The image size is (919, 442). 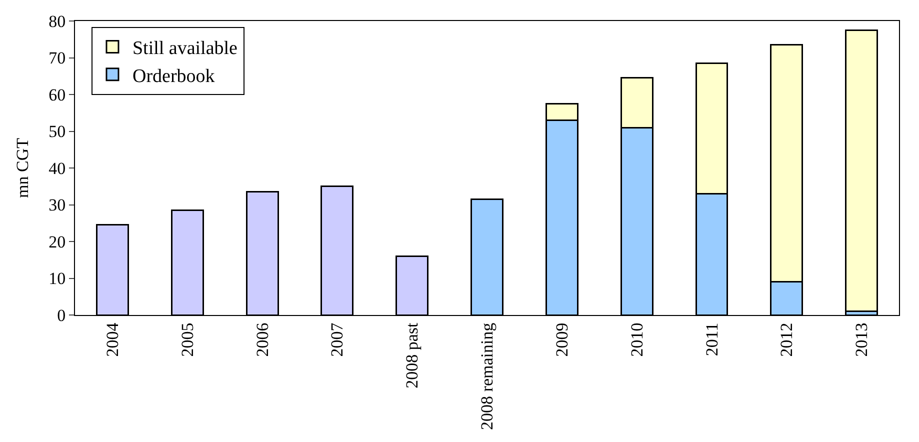 What do you see at coordinates (57, 278) in the screenshot?
I see `y-tick-label: 10` at bounding box center [57, 278].